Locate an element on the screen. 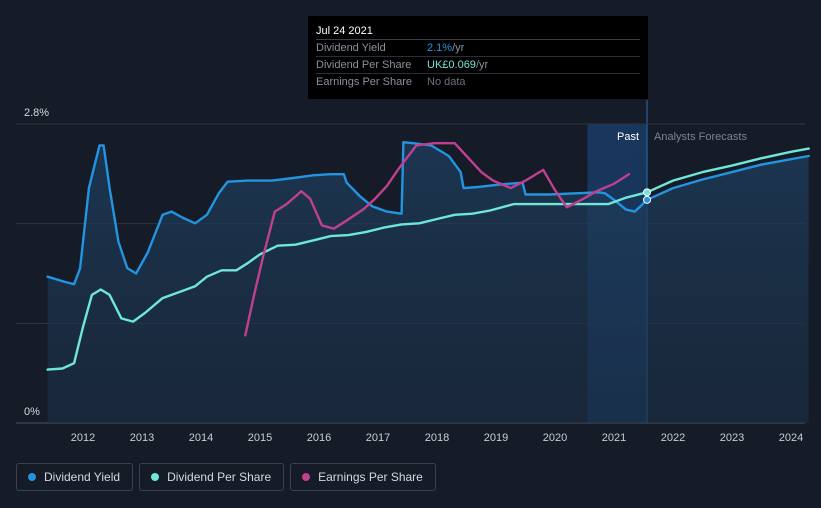  forecast-label: Analysts Forecasts is located at coordinates (700, 137).